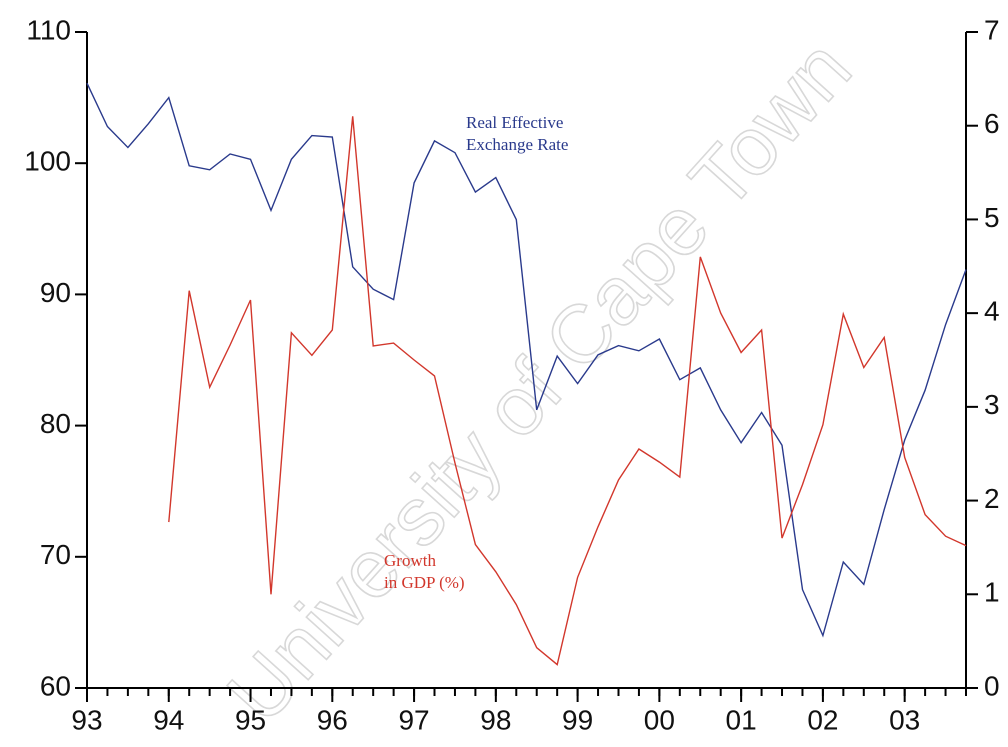 The height and width of the screenshot is (747, 1008). I want to click on annotation: in GDP (%), so click(424, 582).